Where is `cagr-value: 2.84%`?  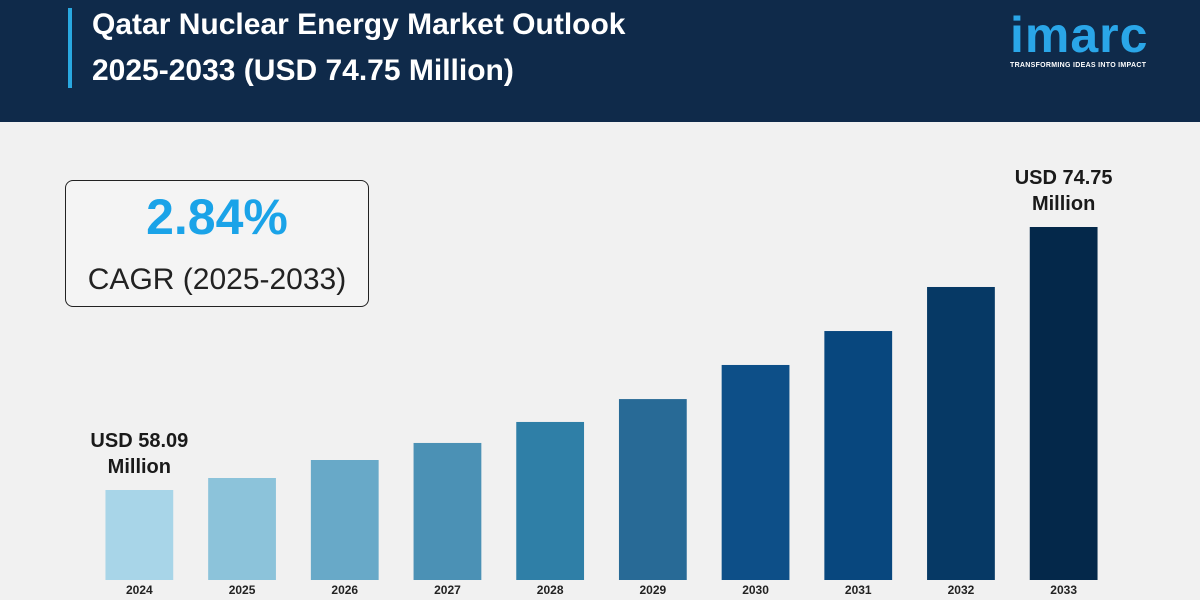
cagr-value: 2.84% is located at coordinates (217, 217).